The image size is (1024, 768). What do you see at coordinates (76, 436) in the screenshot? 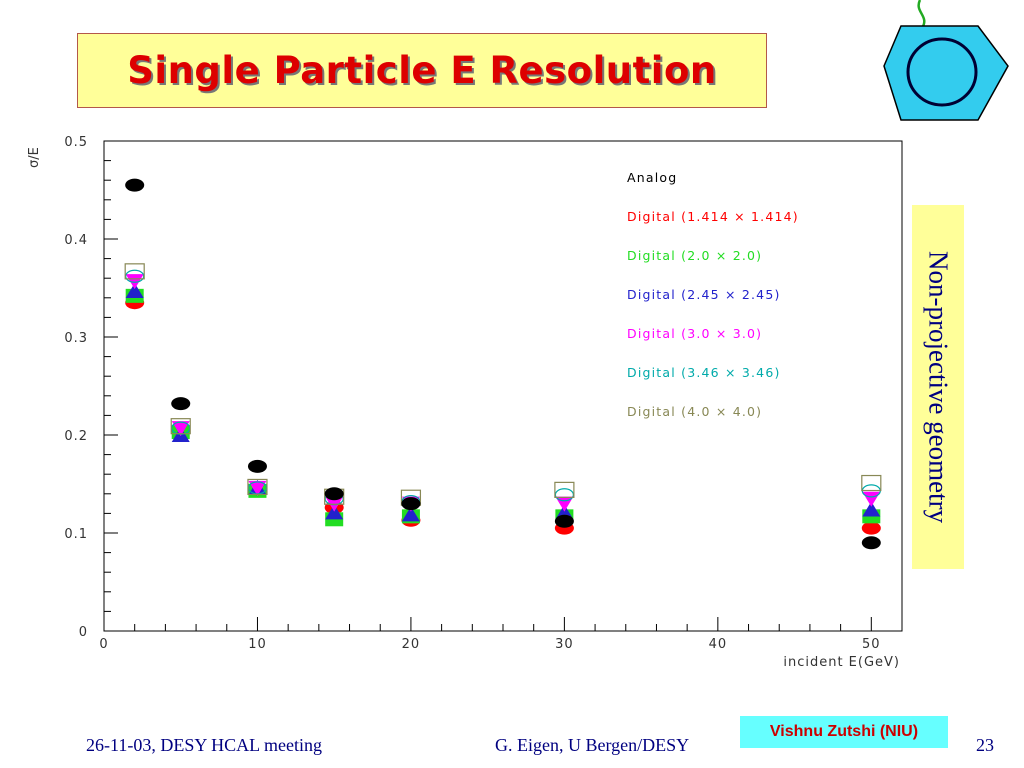
I see `y-tick-label: 0.2` at bounding box center [76, 436].